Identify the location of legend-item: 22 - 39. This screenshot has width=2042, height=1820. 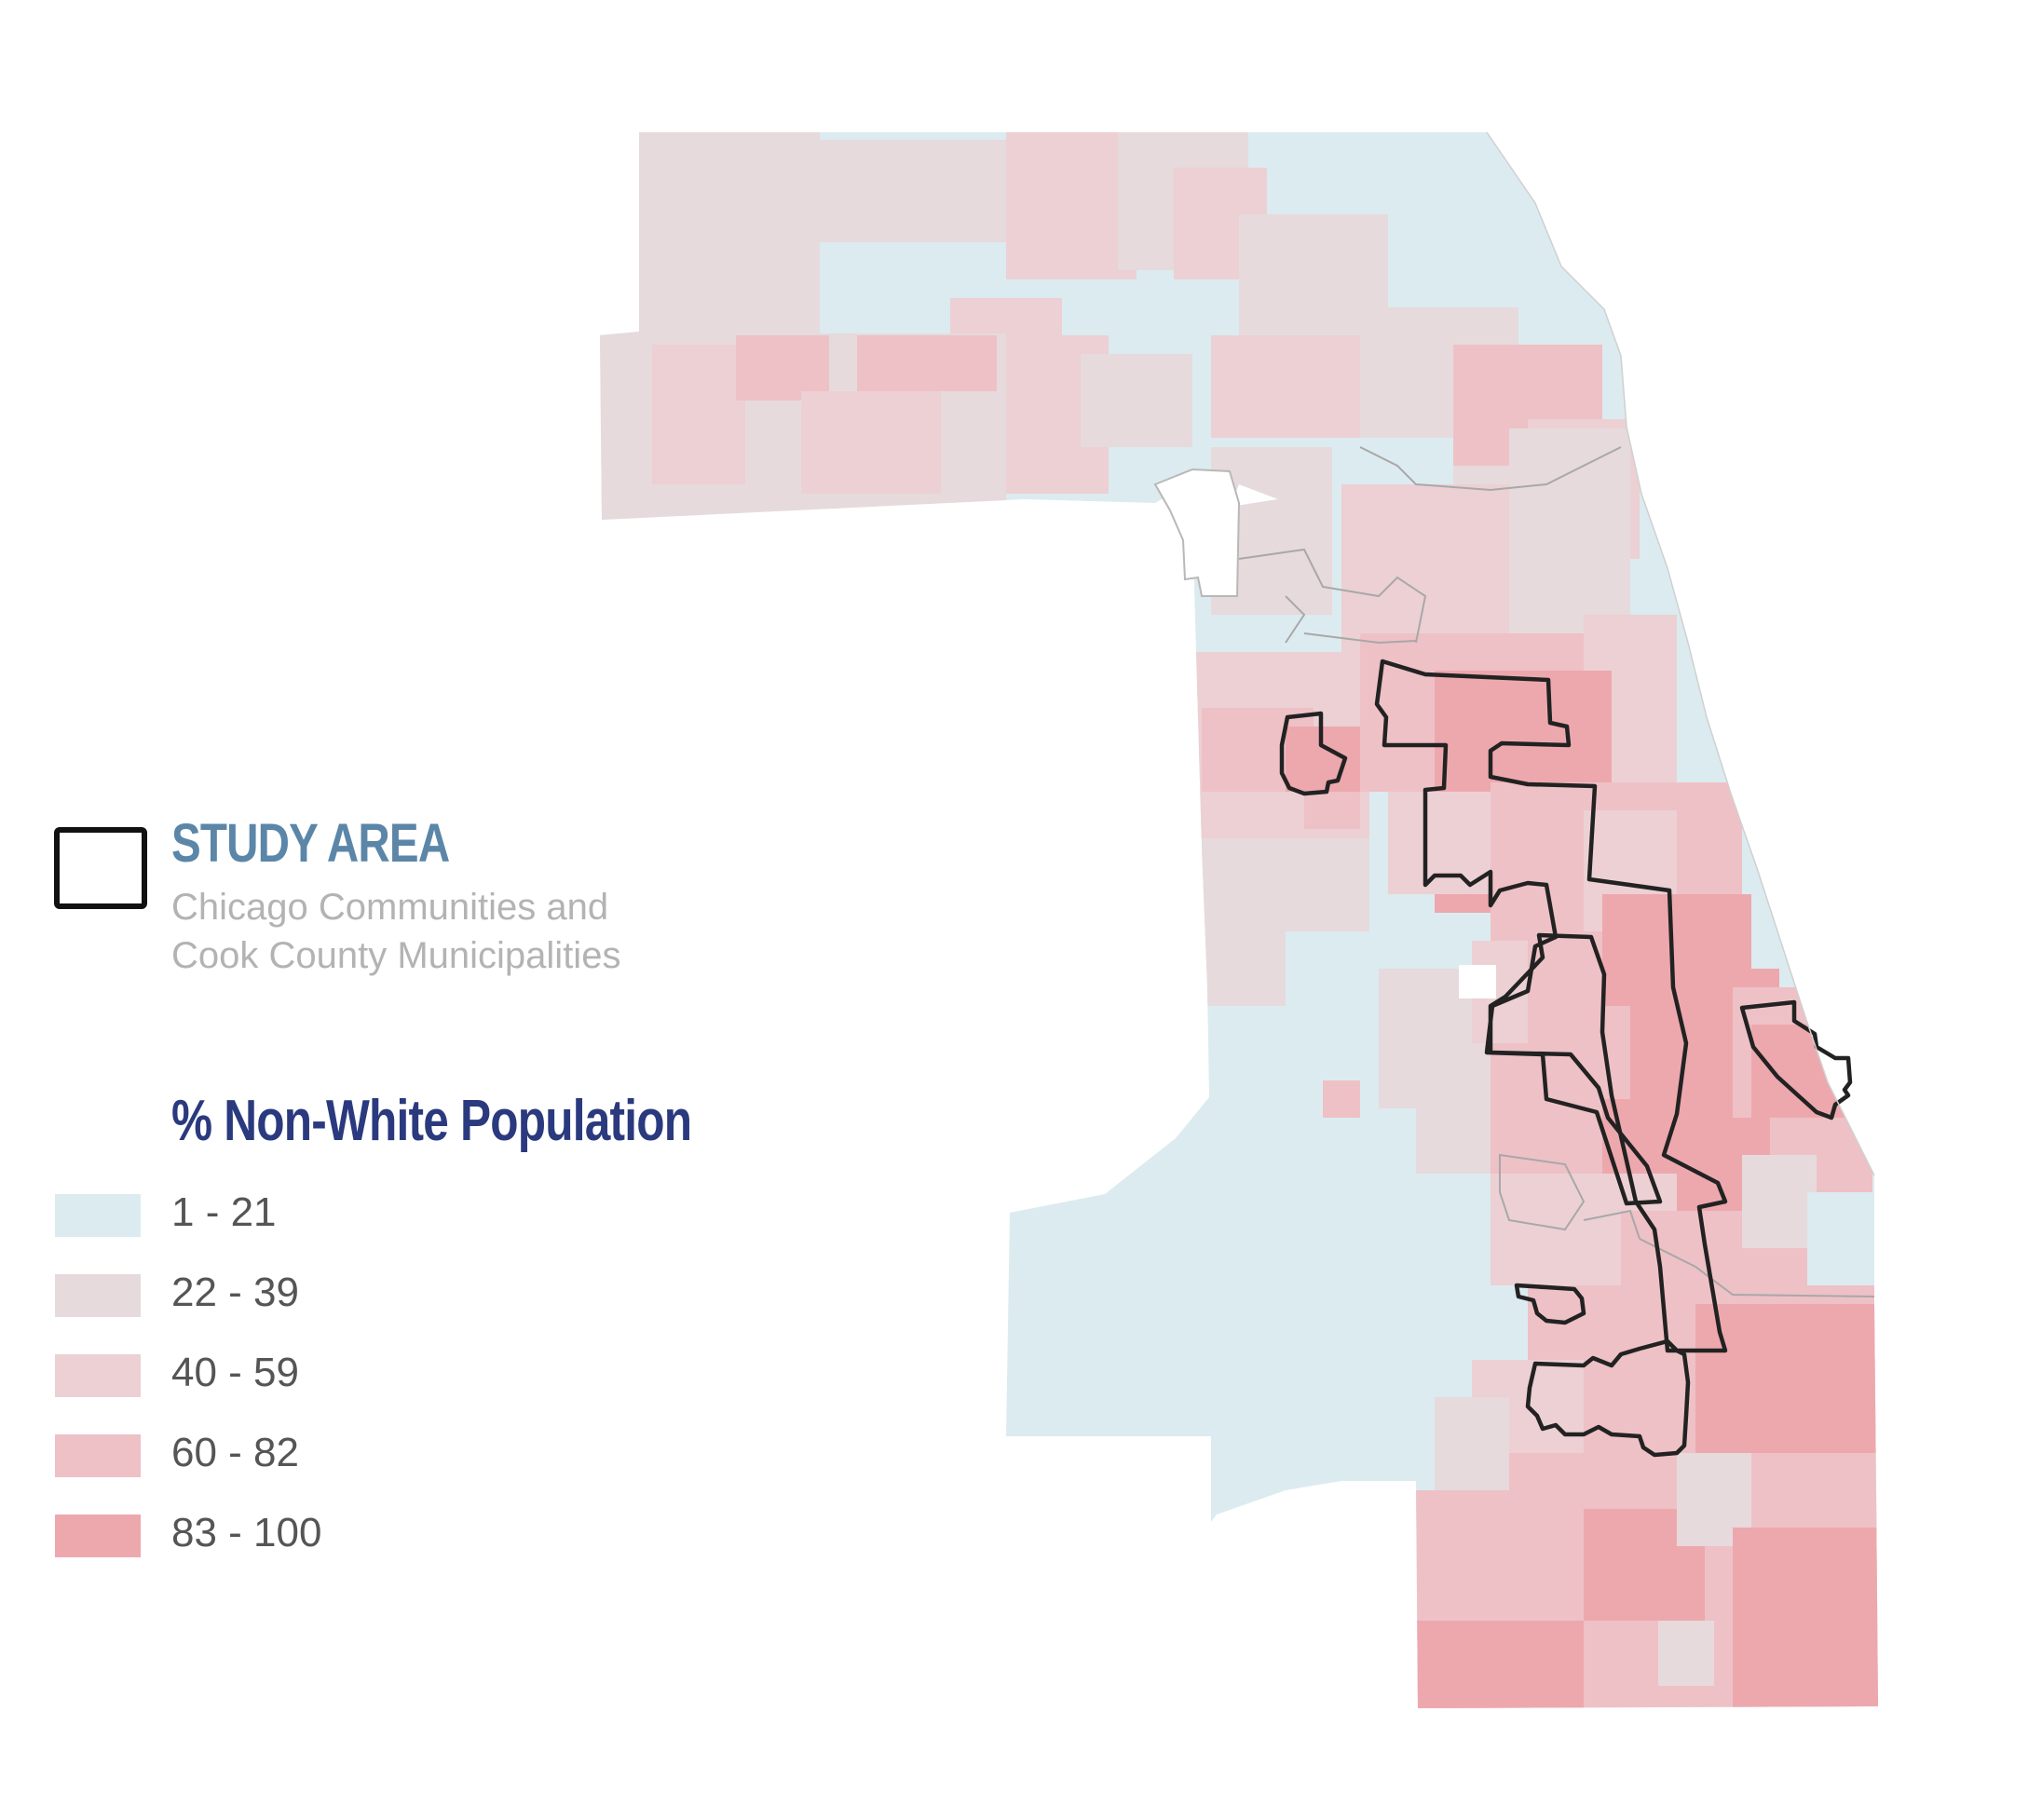
(331, 1293).